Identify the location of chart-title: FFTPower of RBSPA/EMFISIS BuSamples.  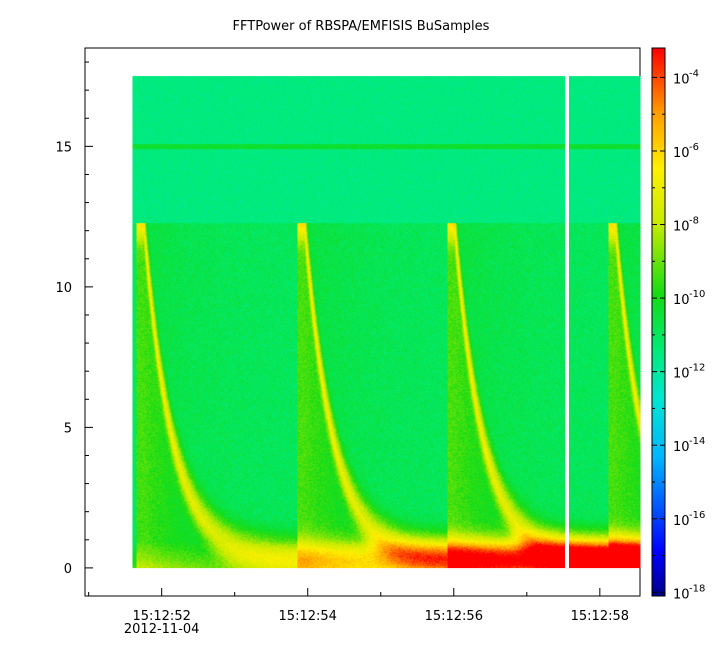
(361, 26).